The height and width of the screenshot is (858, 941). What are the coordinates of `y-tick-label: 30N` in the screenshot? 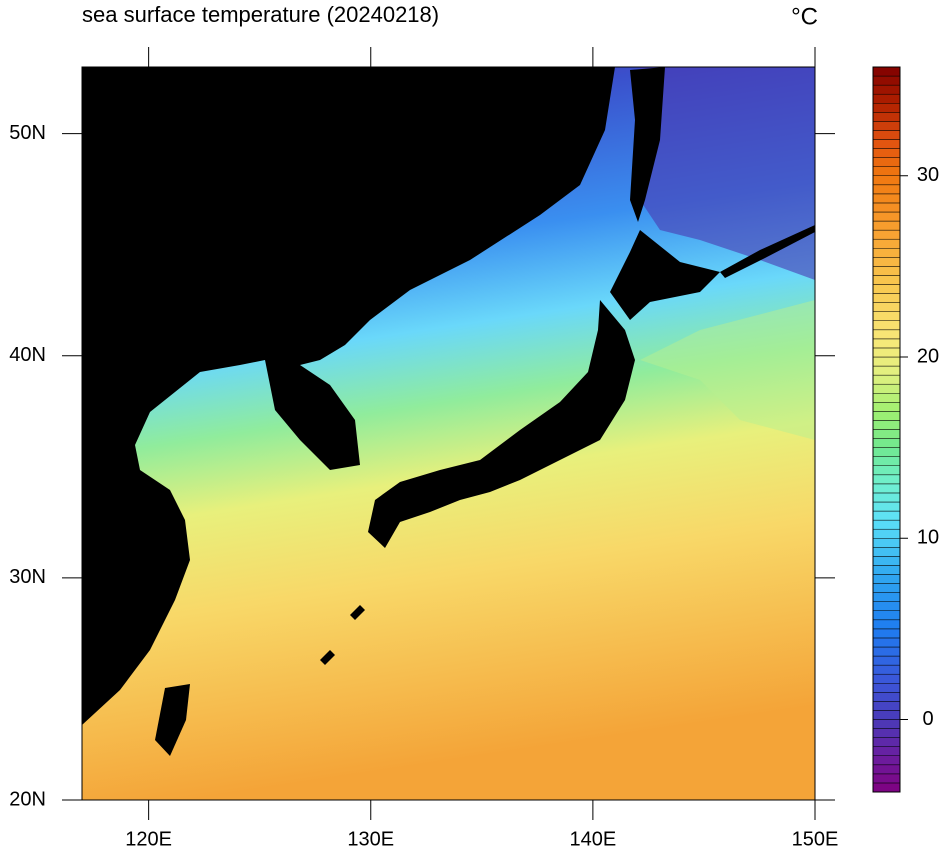 It's located at (27, 577).